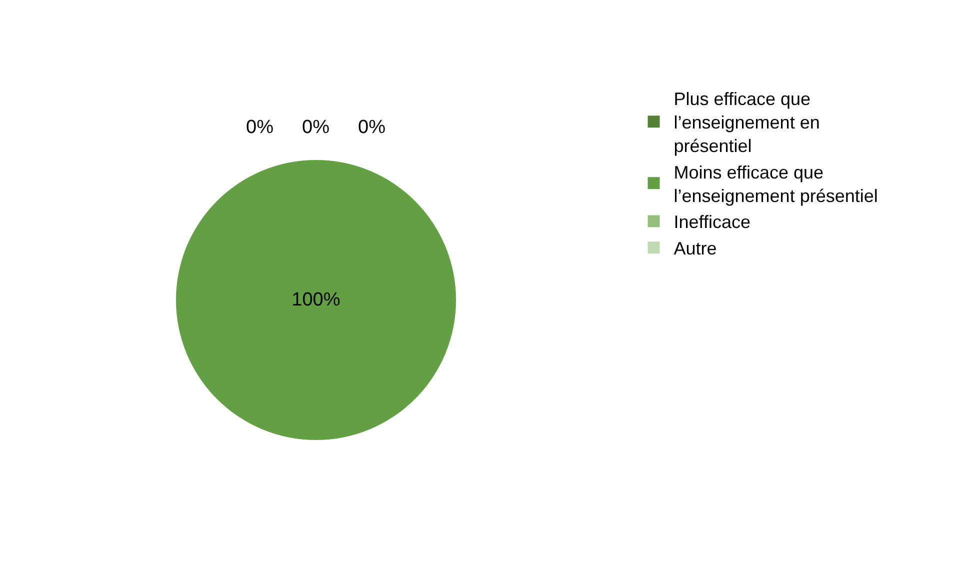 This screenshot has width=953, height=578. Describe the element at coordinates (316, 300) in the screenshot. I see `data-label: 100%` at that location.